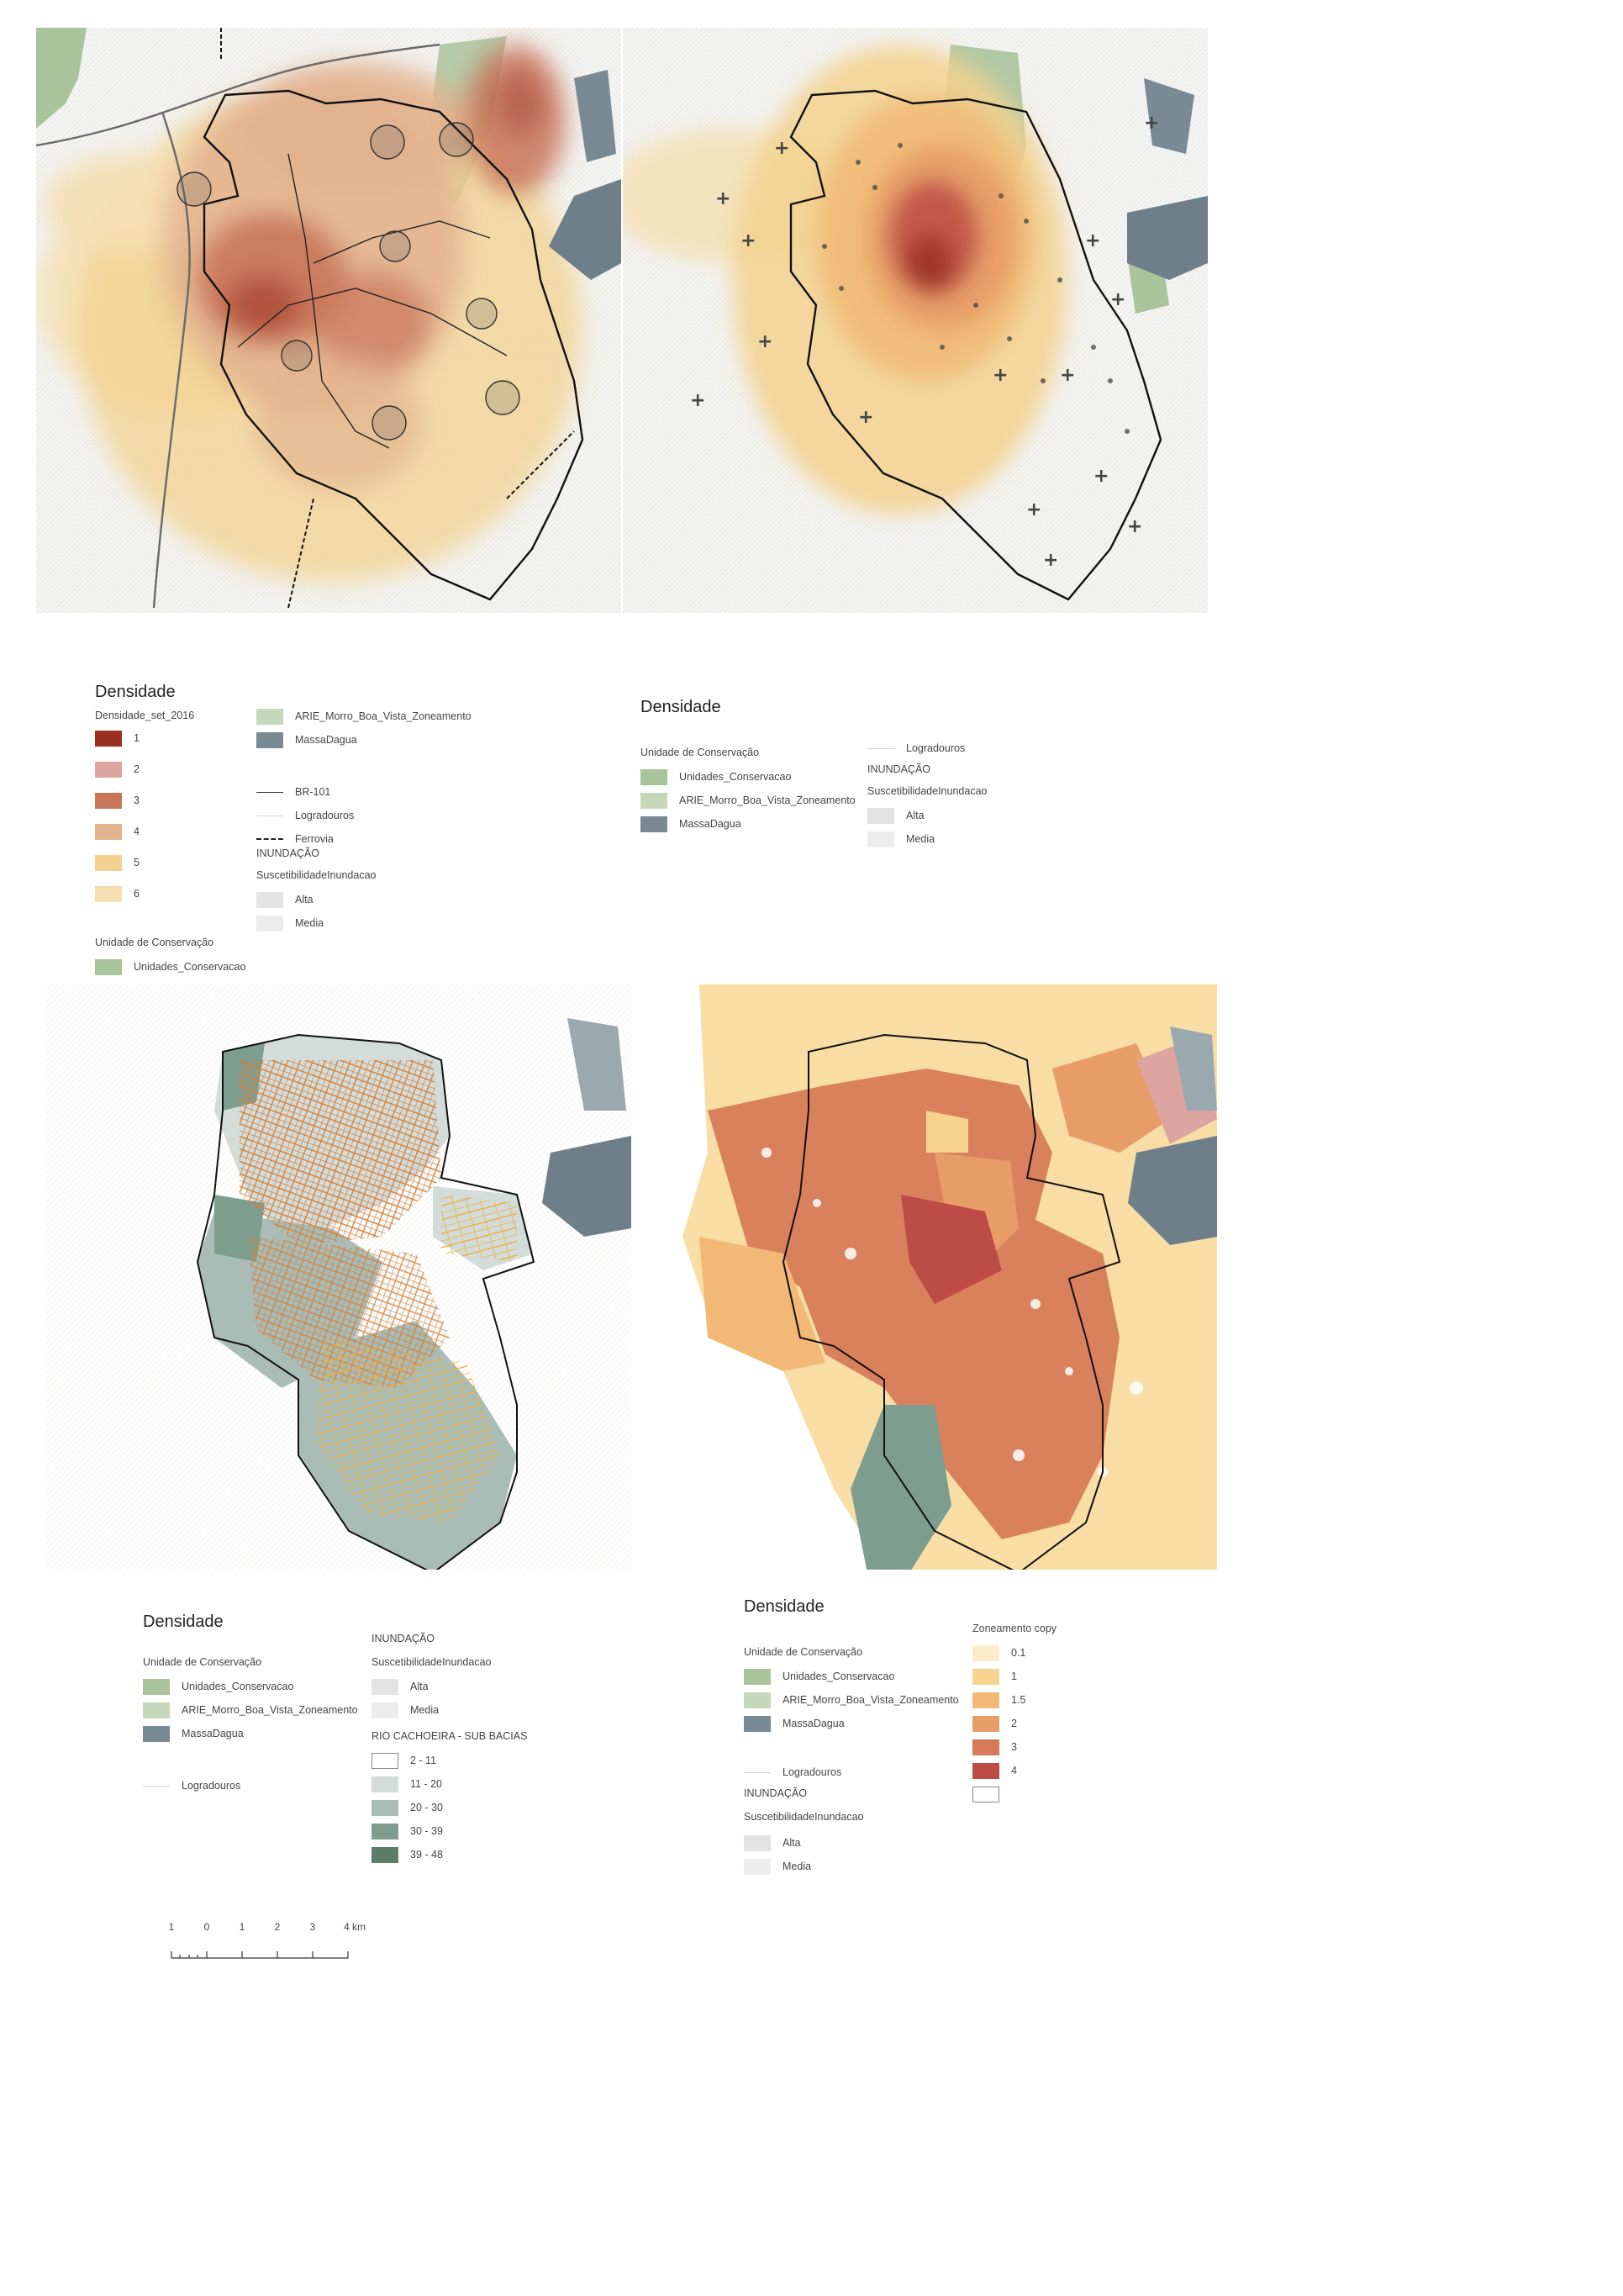 This screenshot has height=2296, width=1623. Describe the element at coordinates (316, 875) in the screenshot. I see `legend-heading: SuscetibilidadeInundacao` at that location.